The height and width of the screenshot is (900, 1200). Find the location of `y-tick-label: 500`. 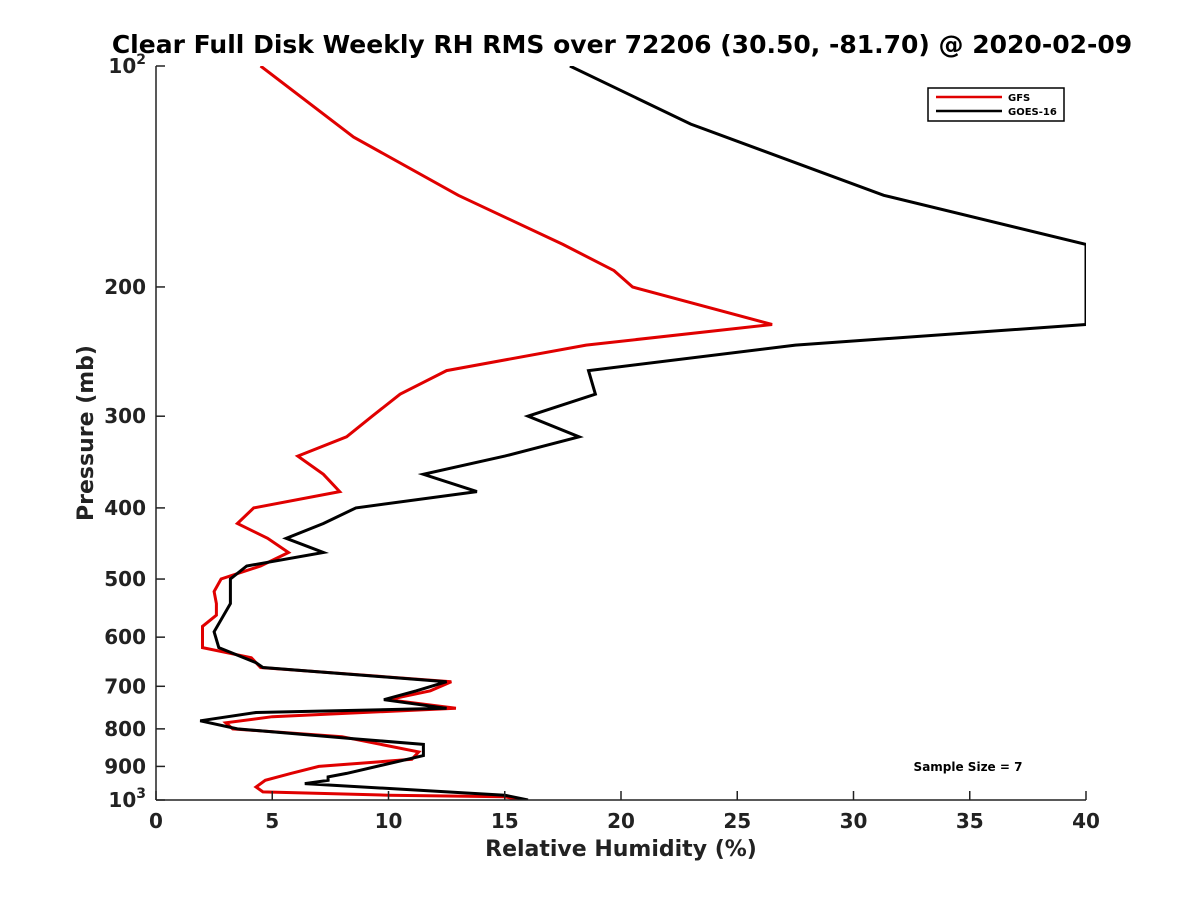

y-tick-label: 500 is located at coordinates (125, 579).